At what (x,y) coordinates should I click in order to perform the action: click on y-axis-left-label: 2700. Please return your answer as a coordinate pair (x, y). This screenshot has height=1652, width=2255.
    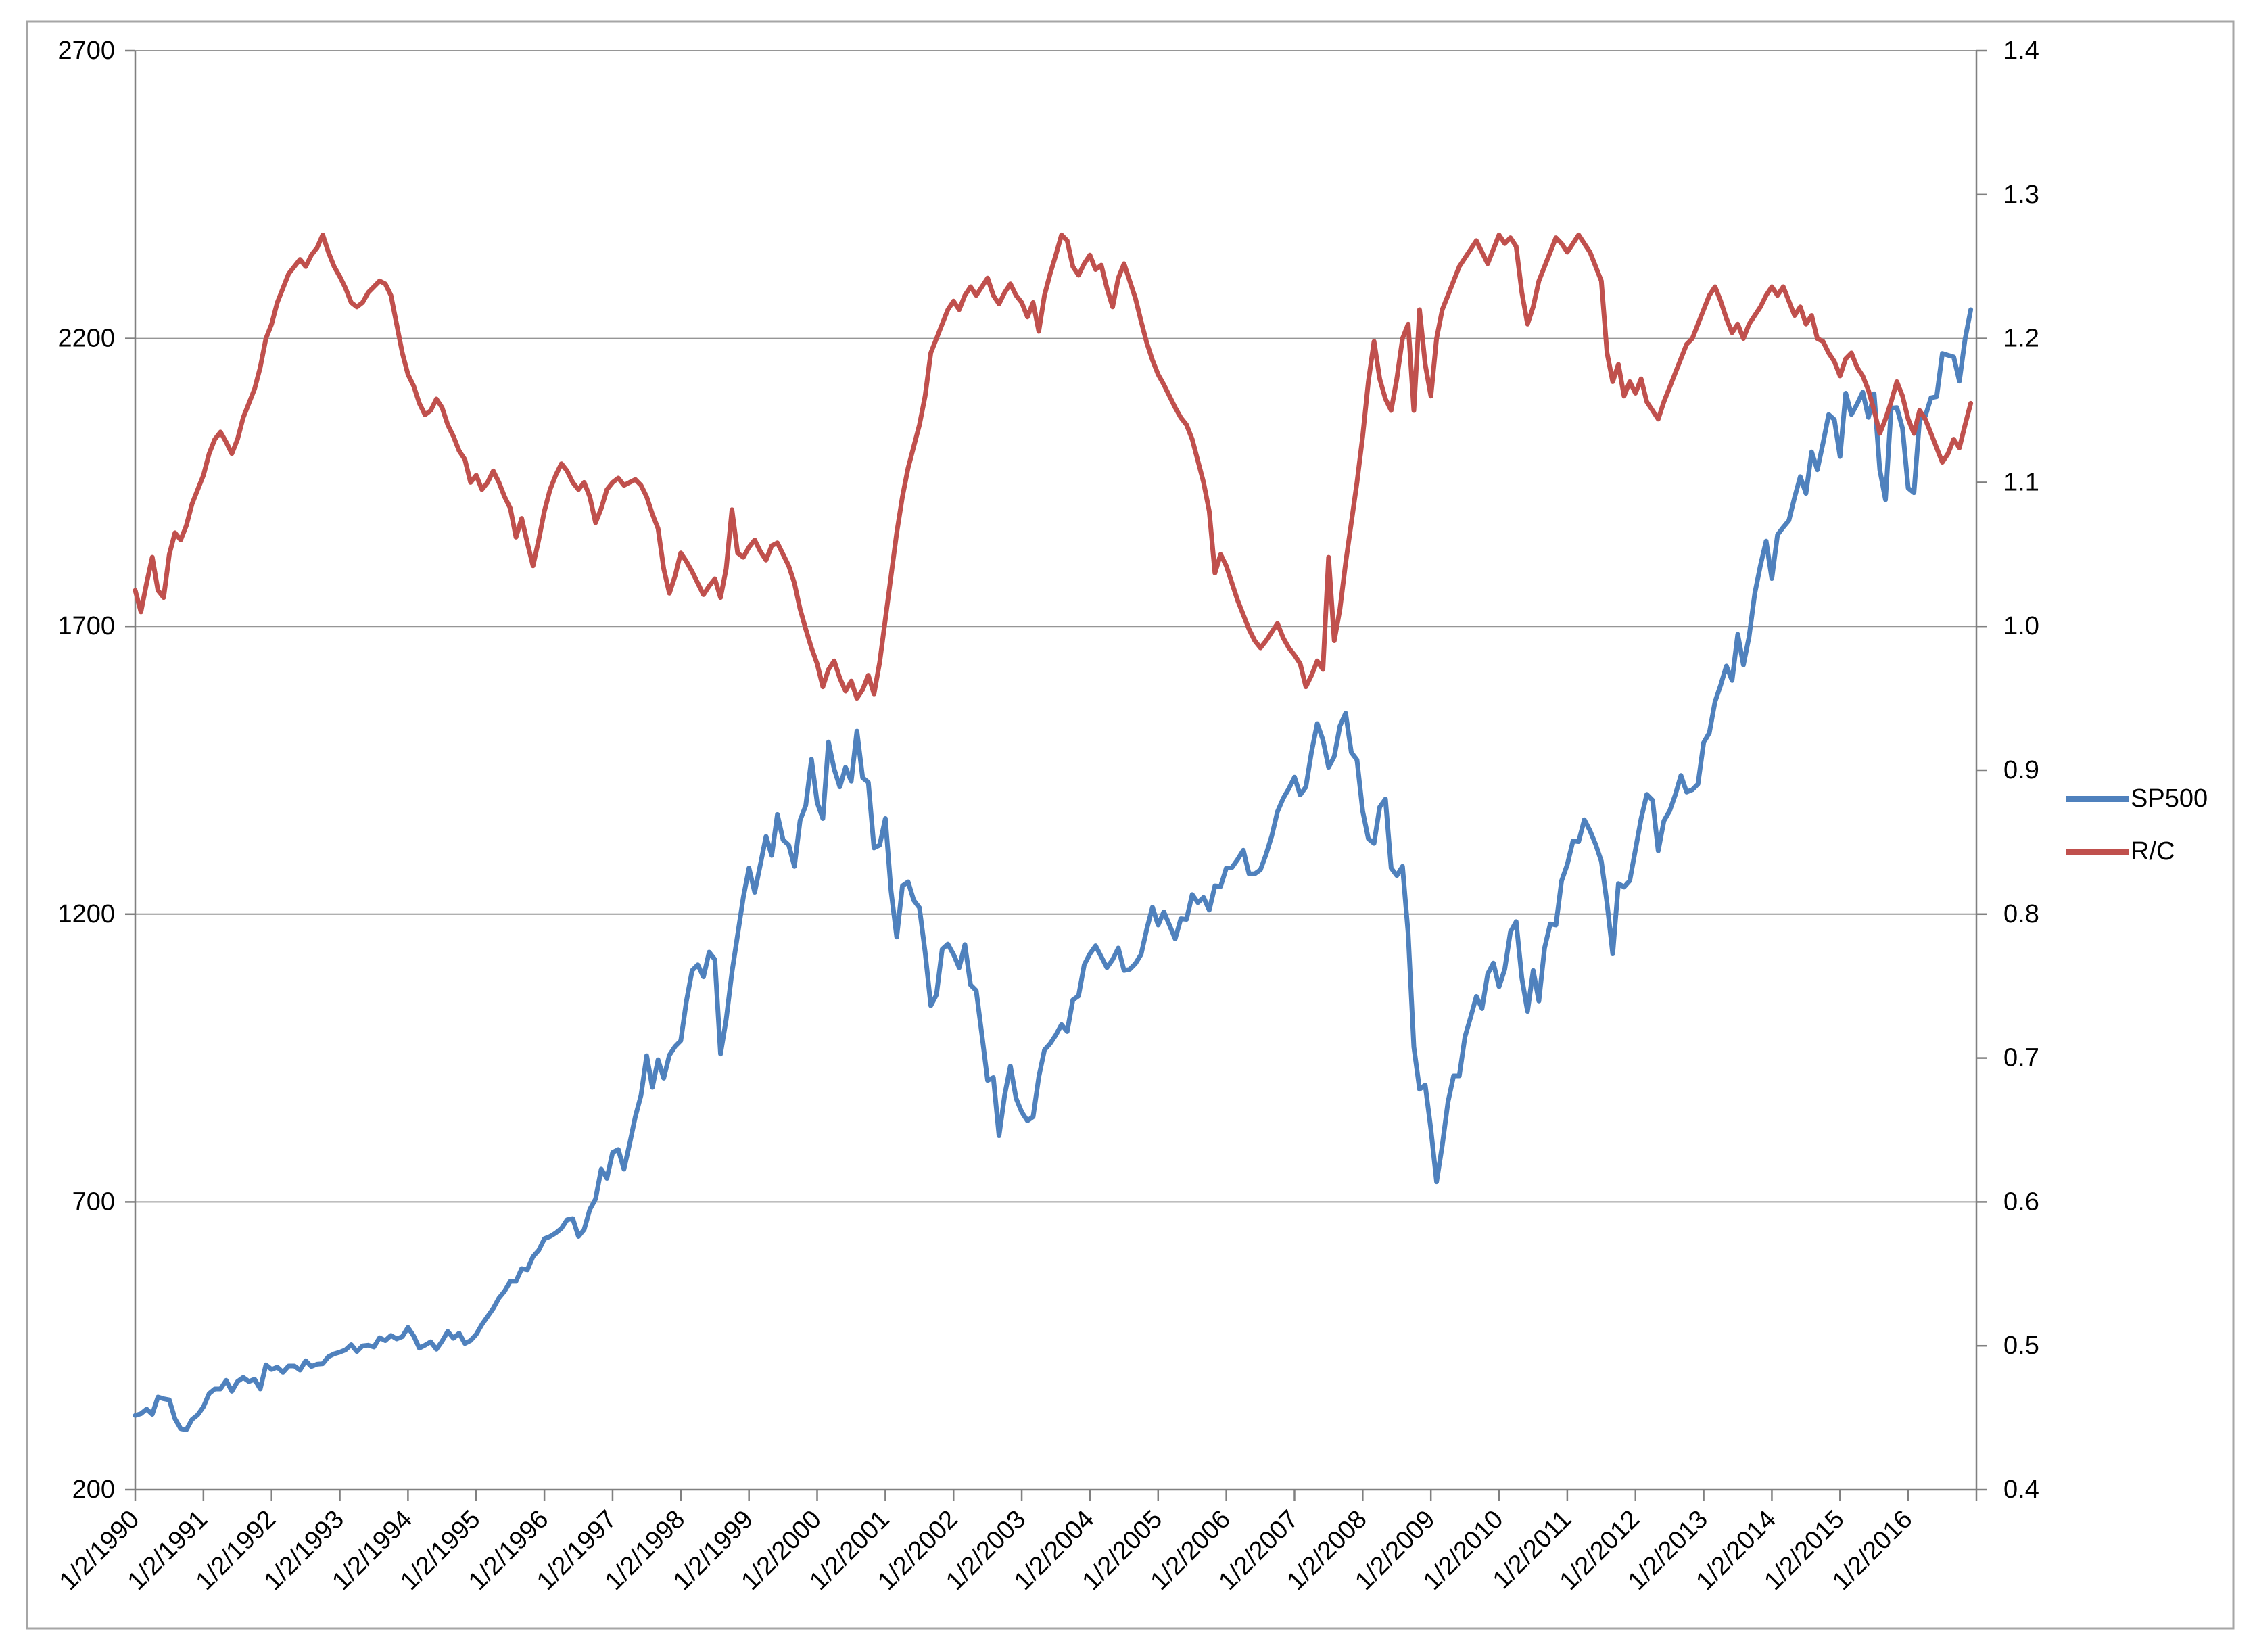
    Looking at the image, I should click on (86, 51).